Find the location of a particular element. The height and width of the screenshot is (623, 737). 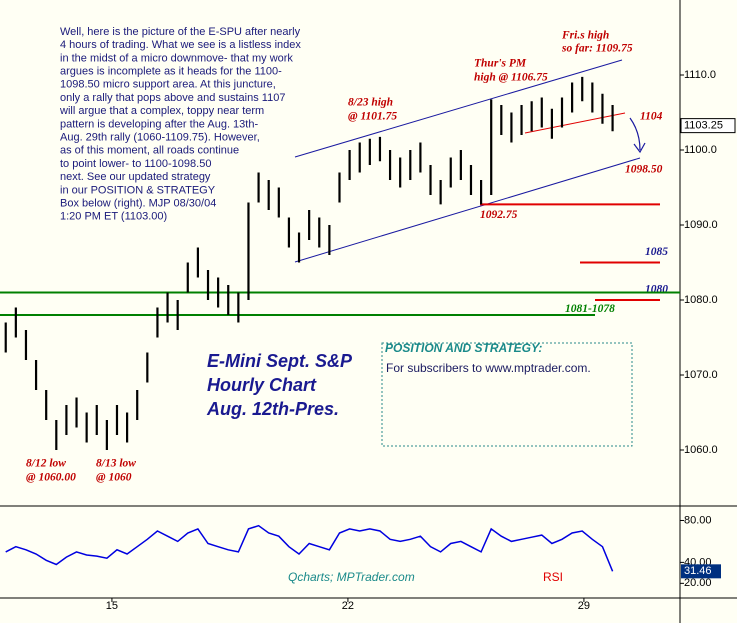

x-tick-label: 15 is located at coordinates (112, 606).